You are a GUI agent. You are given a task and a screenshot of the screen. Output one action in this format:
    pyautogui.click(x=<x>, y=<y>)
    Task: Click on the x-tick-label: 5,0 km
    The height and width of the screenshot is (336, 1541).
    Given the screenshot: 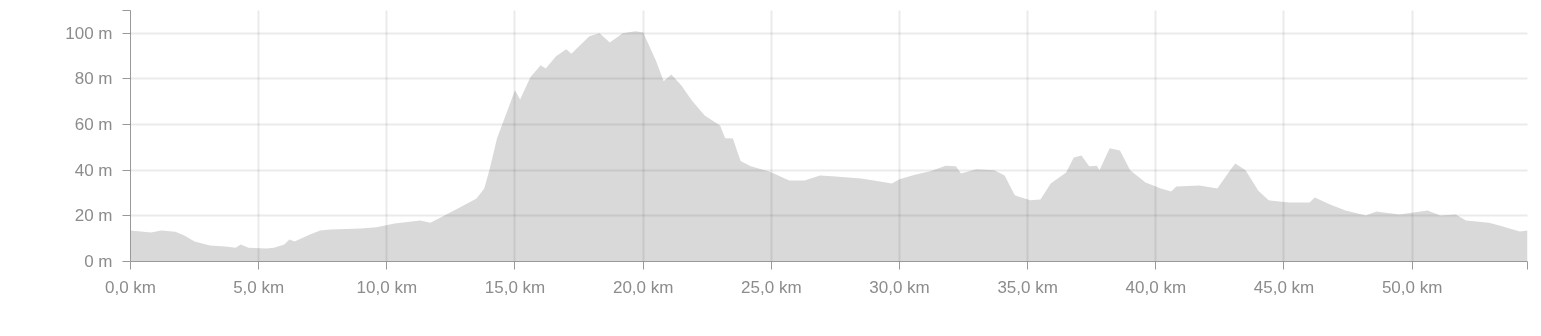 What is the action you would take?
    pyautogui.click(x=259, y=287)
    